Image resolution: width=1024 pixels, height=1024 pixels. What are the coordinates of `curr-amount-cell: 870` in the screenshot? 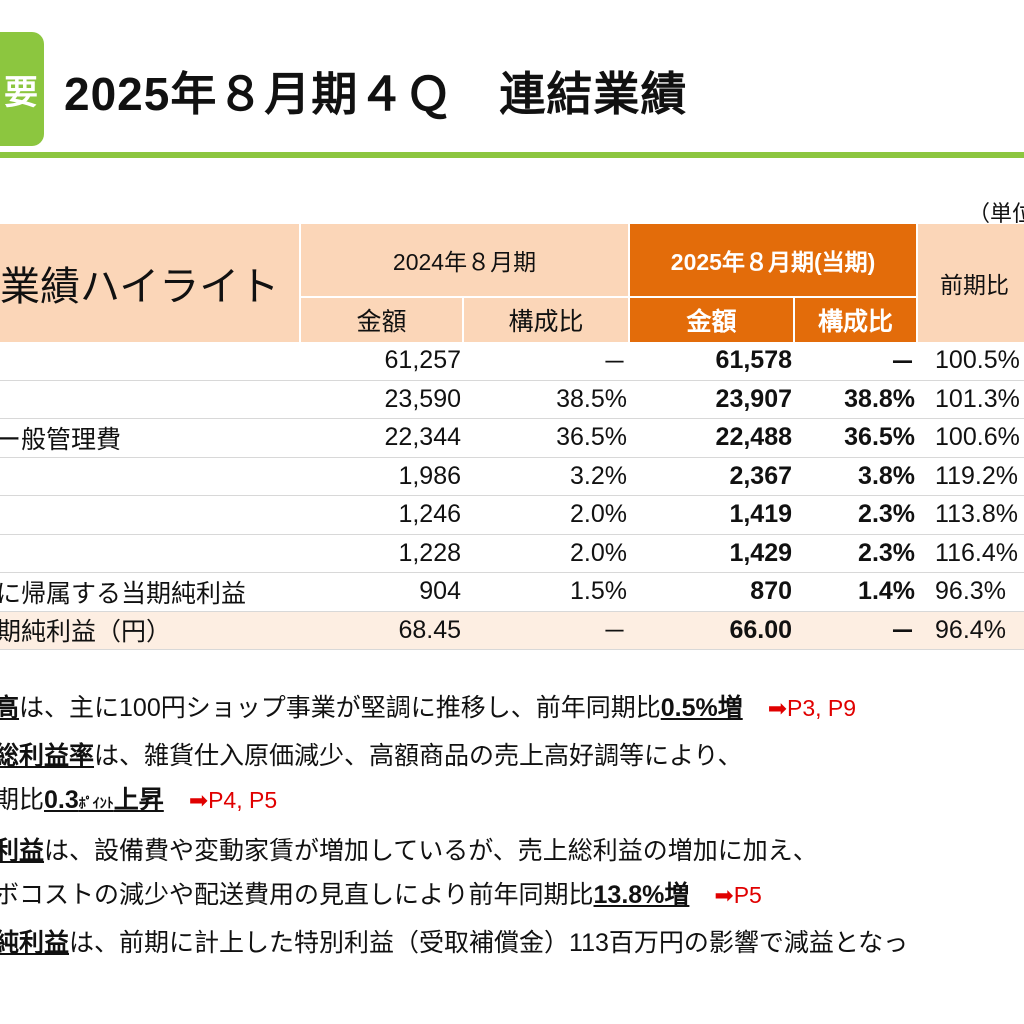 It's located at (712, 592).